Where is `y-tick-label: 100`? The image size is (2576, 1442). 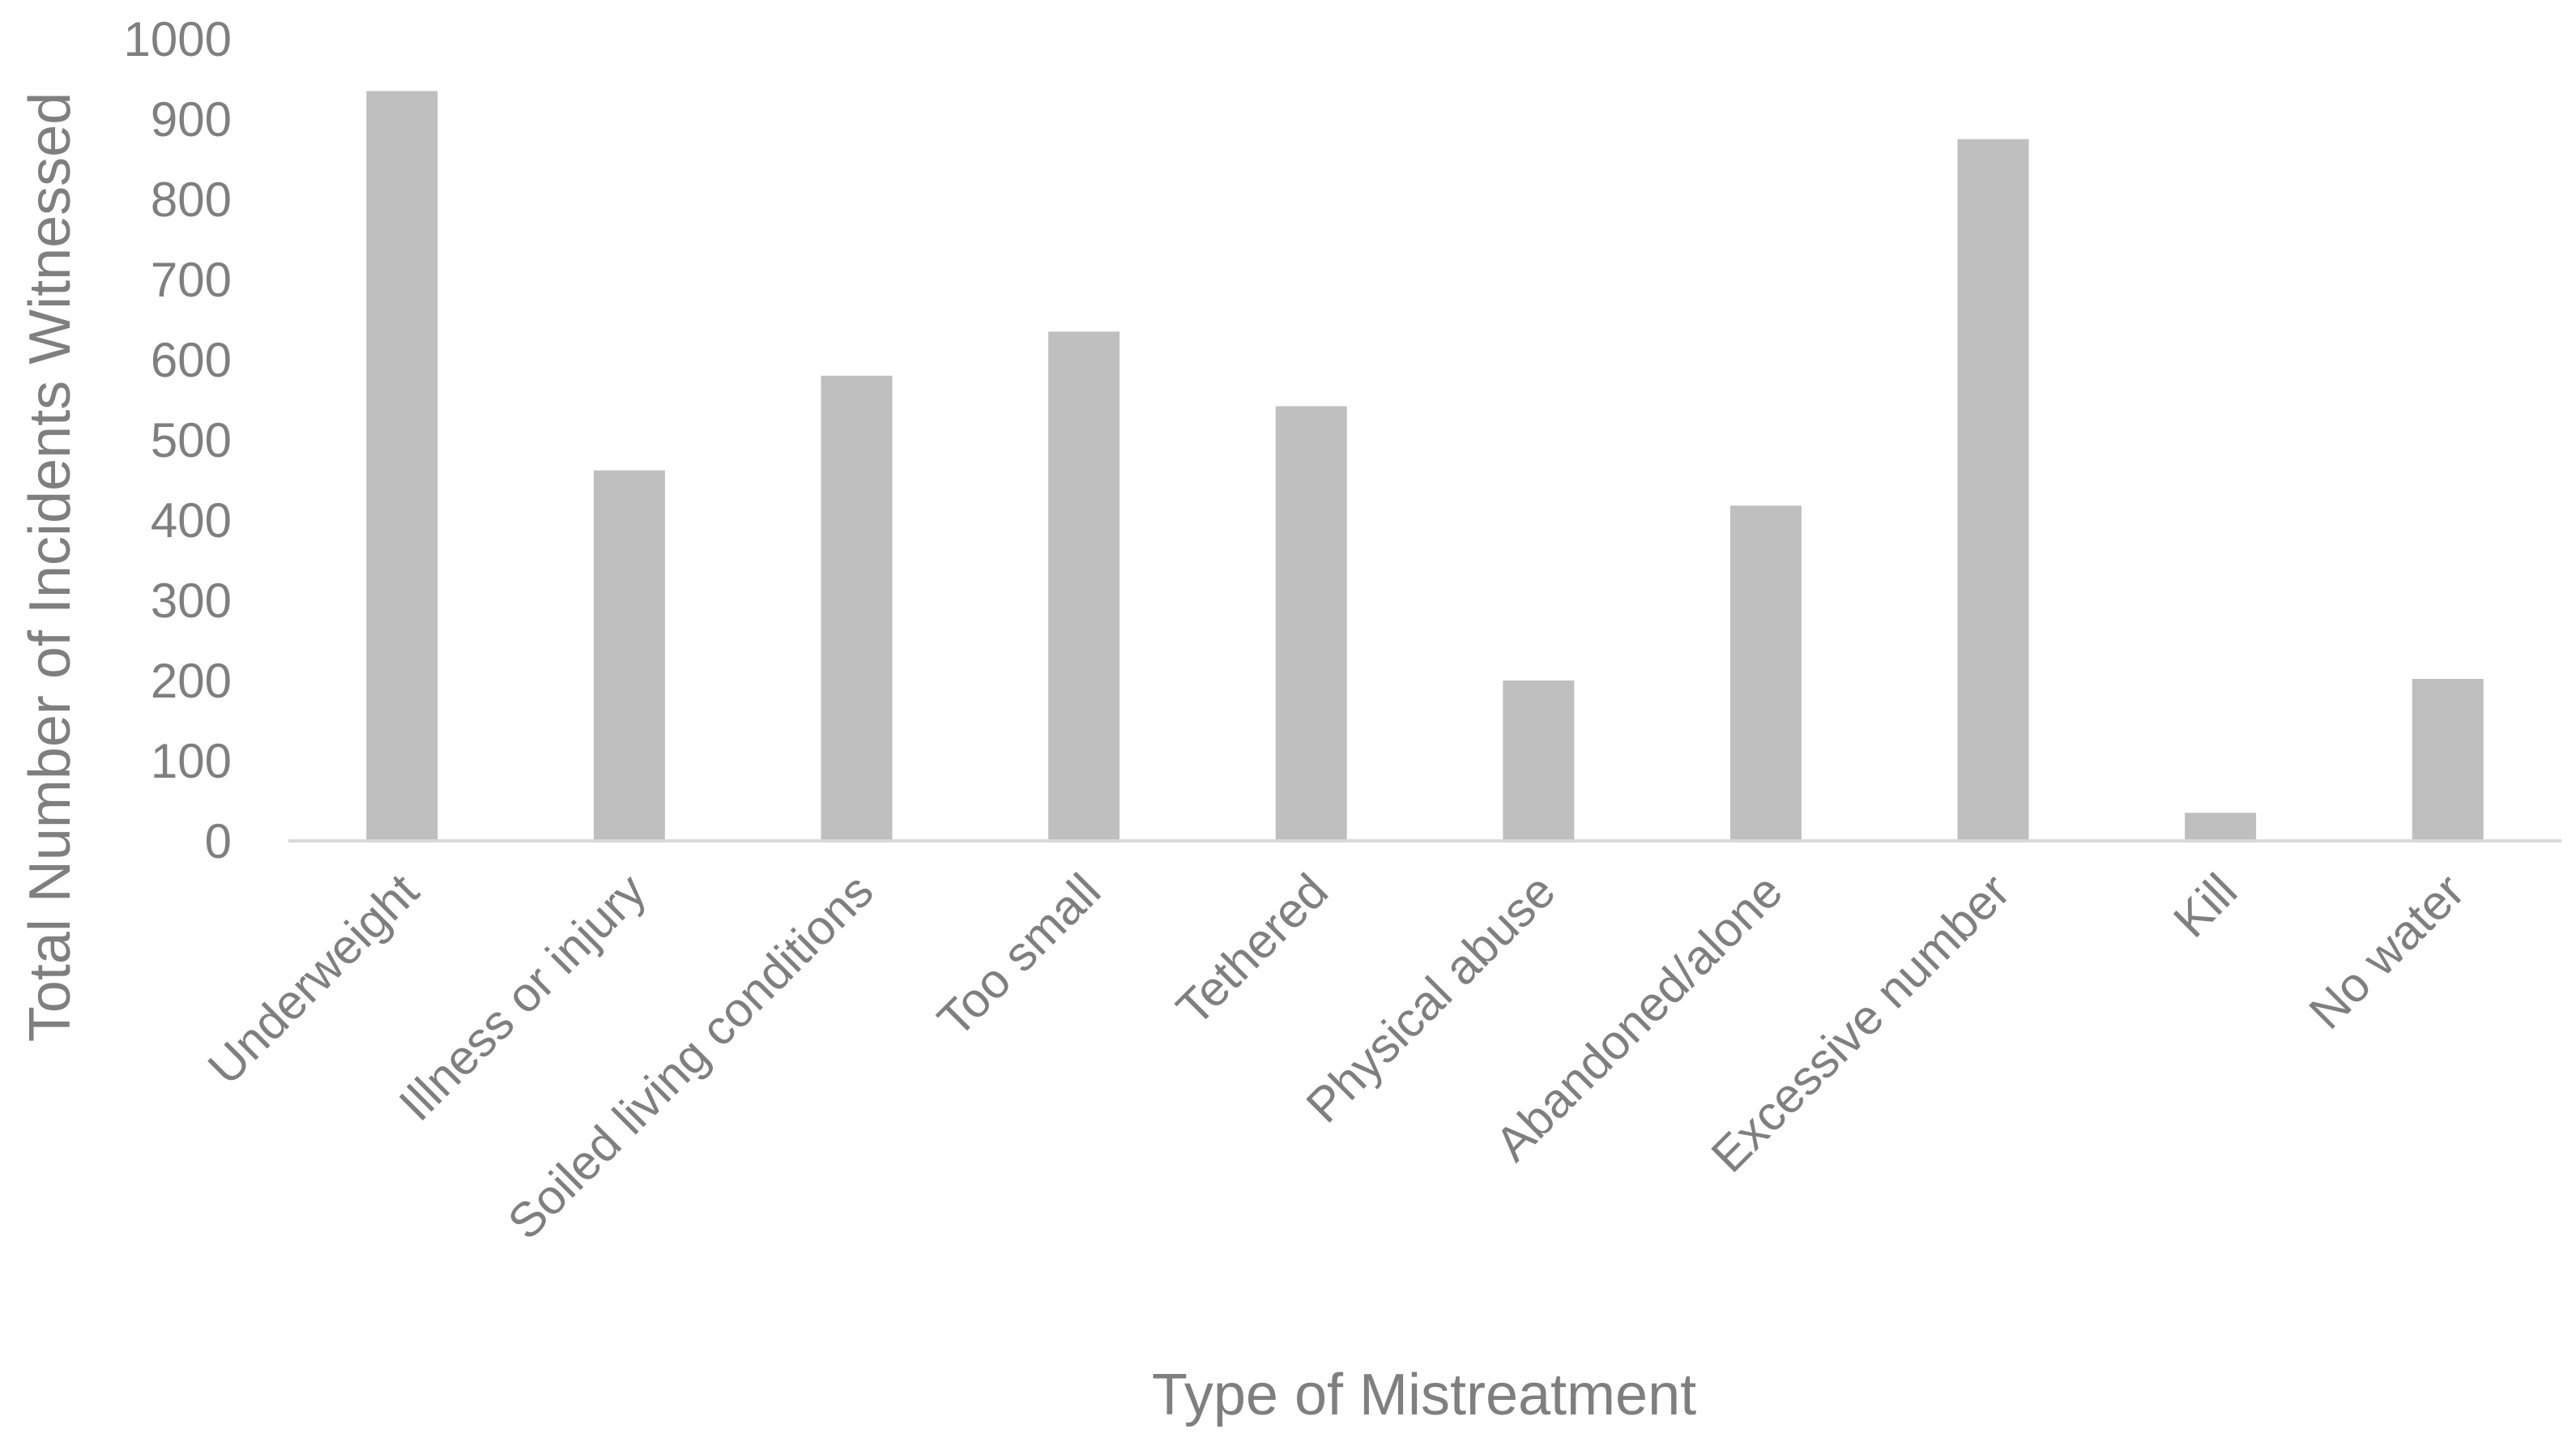 y-tick-label: 100 is located at coordinates (191, 761).